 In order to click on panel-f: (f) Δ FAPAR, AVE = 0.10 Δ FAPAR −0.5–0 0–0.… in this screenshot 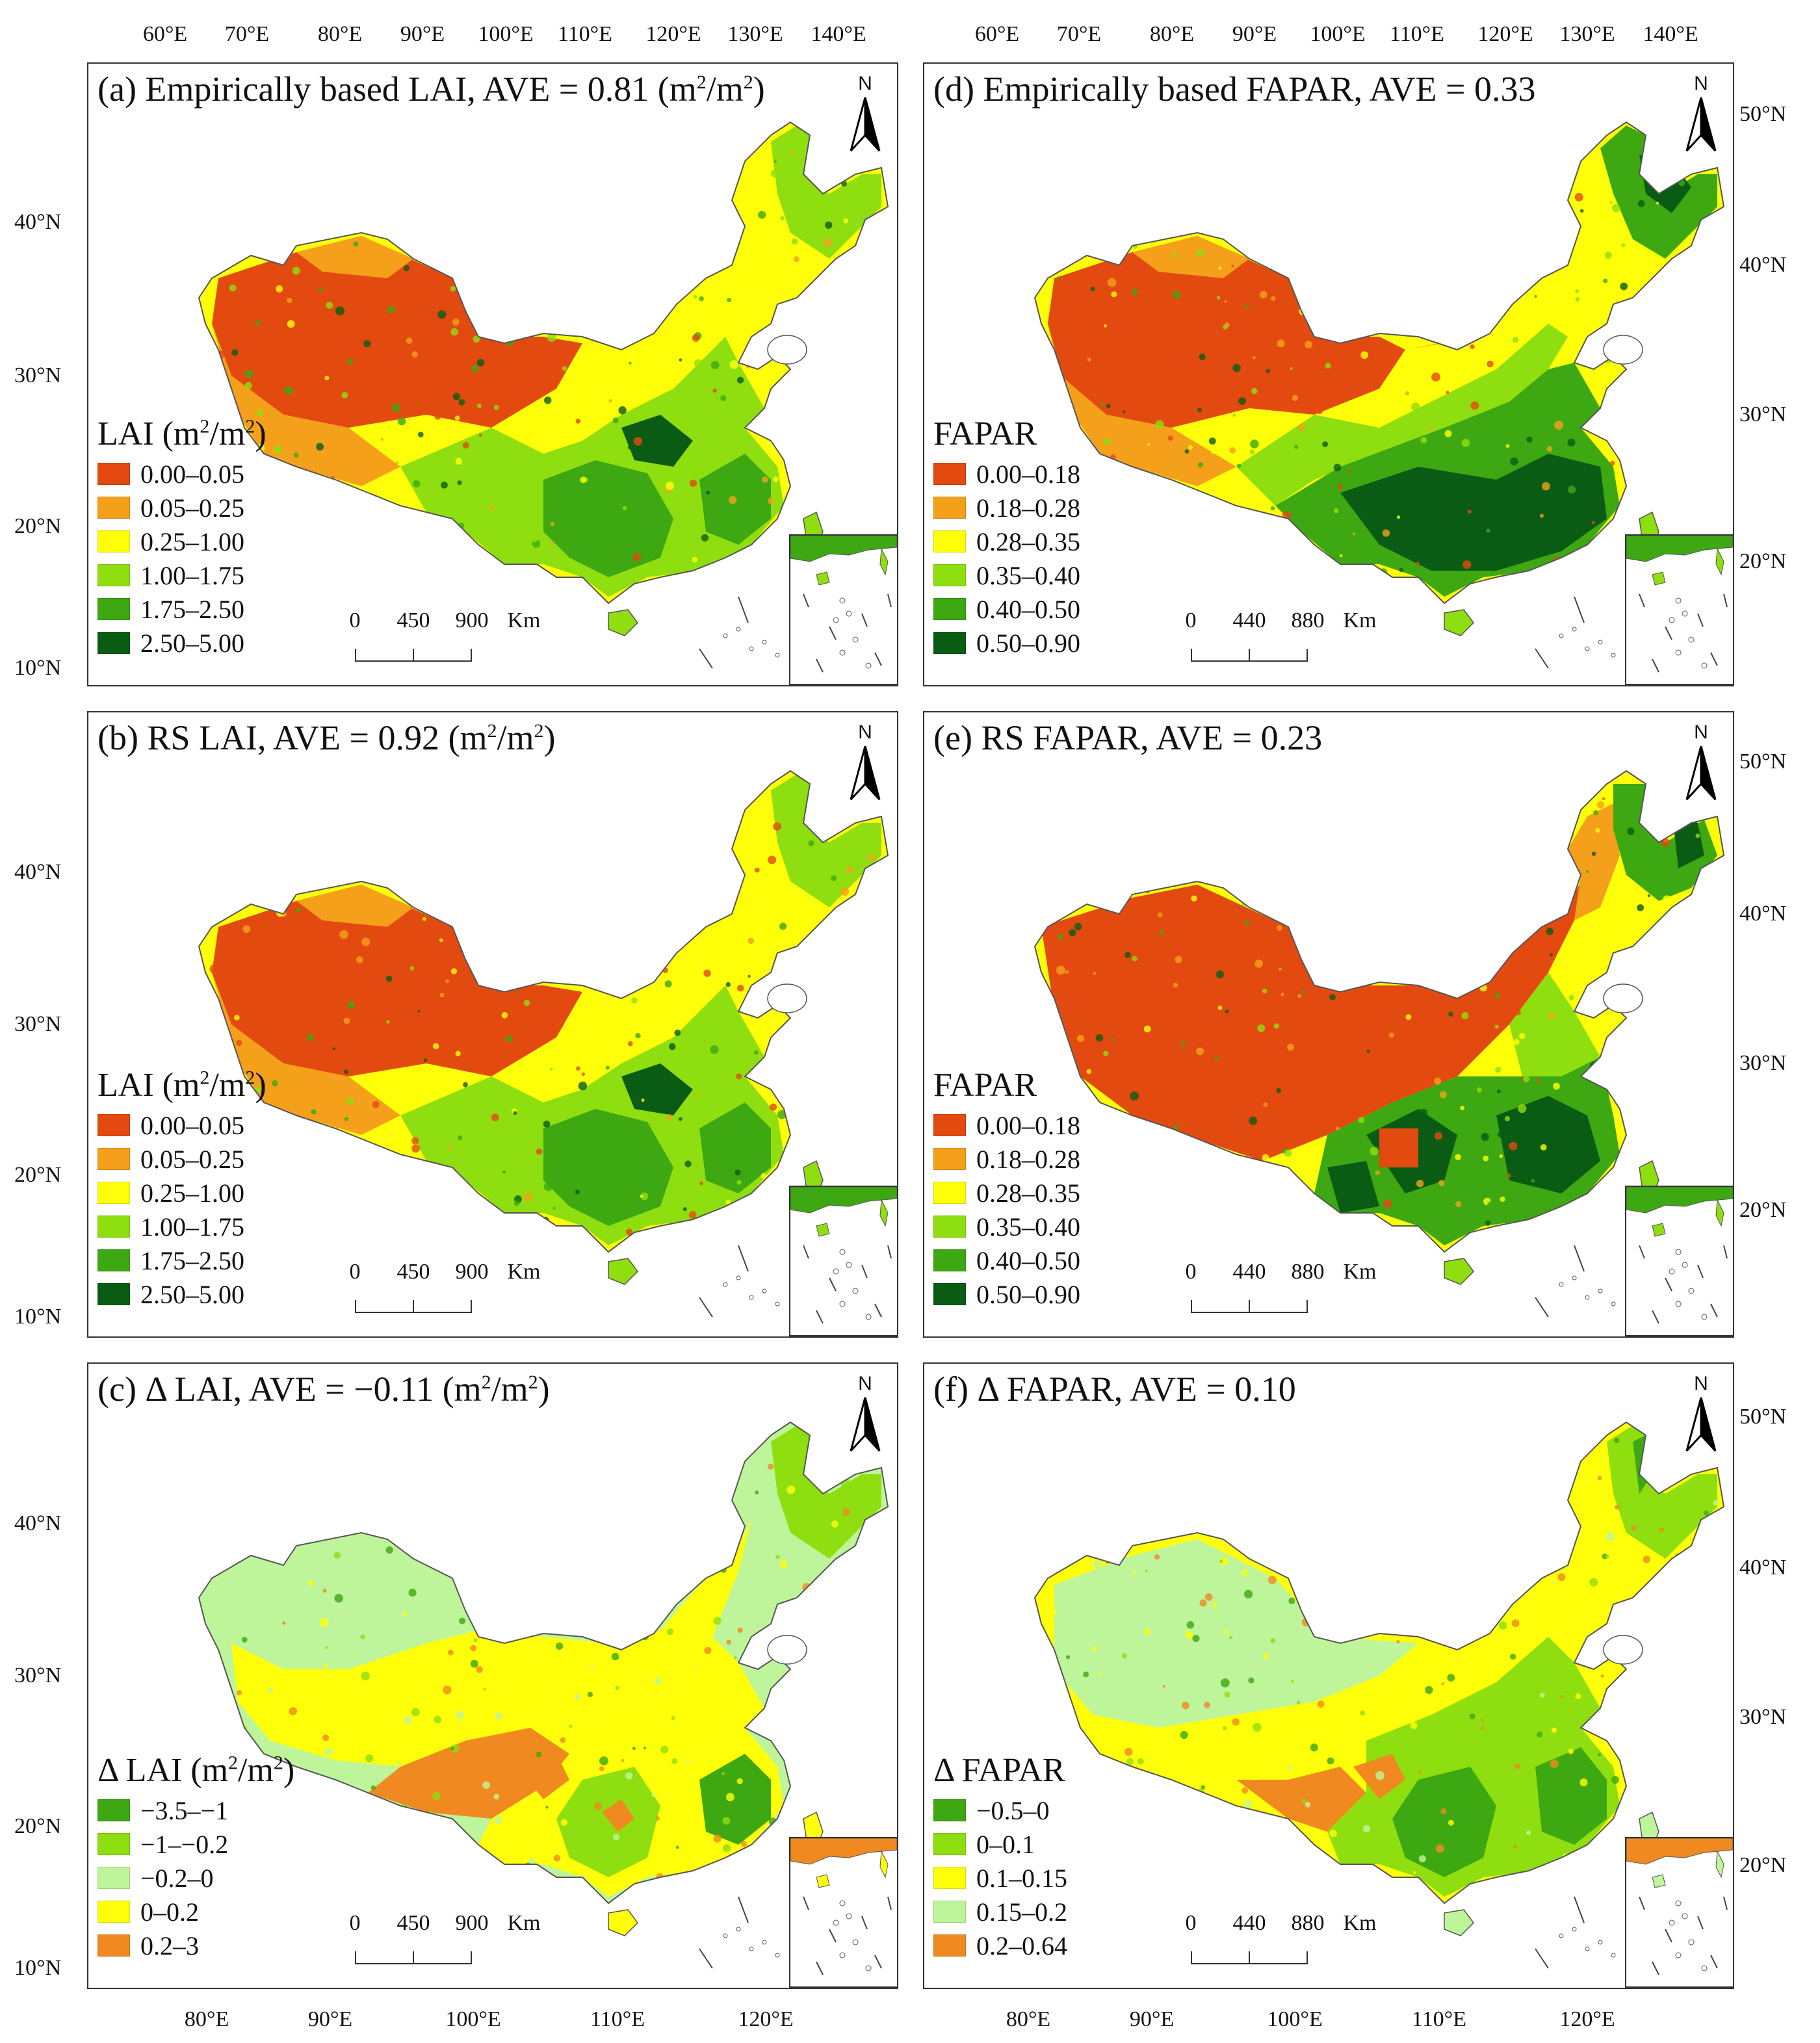, I will do `click(1329, 1675)`.